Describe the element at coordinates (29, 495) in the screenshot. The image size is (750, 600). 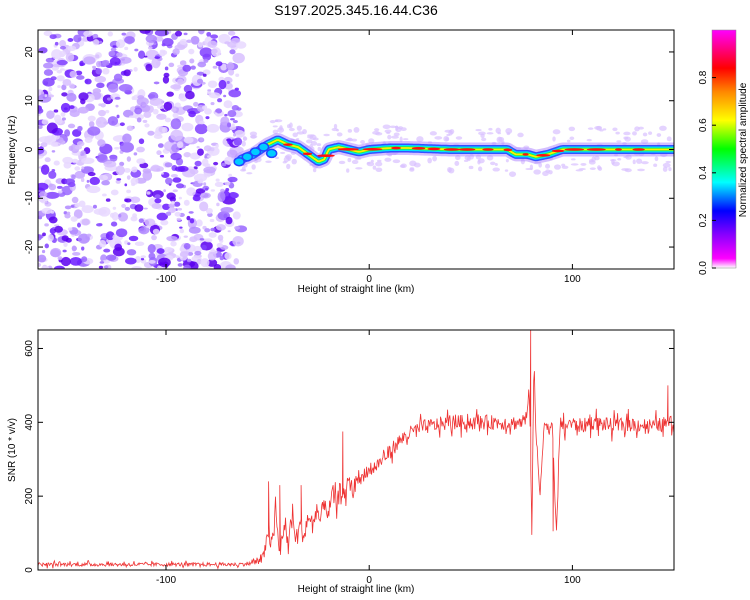
I see `y-tick-label: 200` at that location.